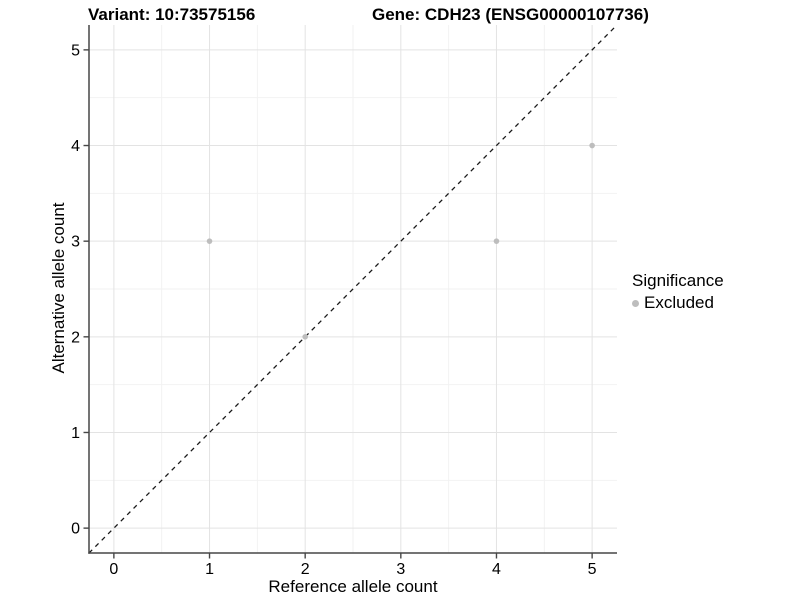 Image resolution: width=800 pixels, height=600 pixels. What do you see at coordinates (58, 288) in the screenshot?
I see `y-axis-title: Alternative allele count` at bounding box center [58, 288].